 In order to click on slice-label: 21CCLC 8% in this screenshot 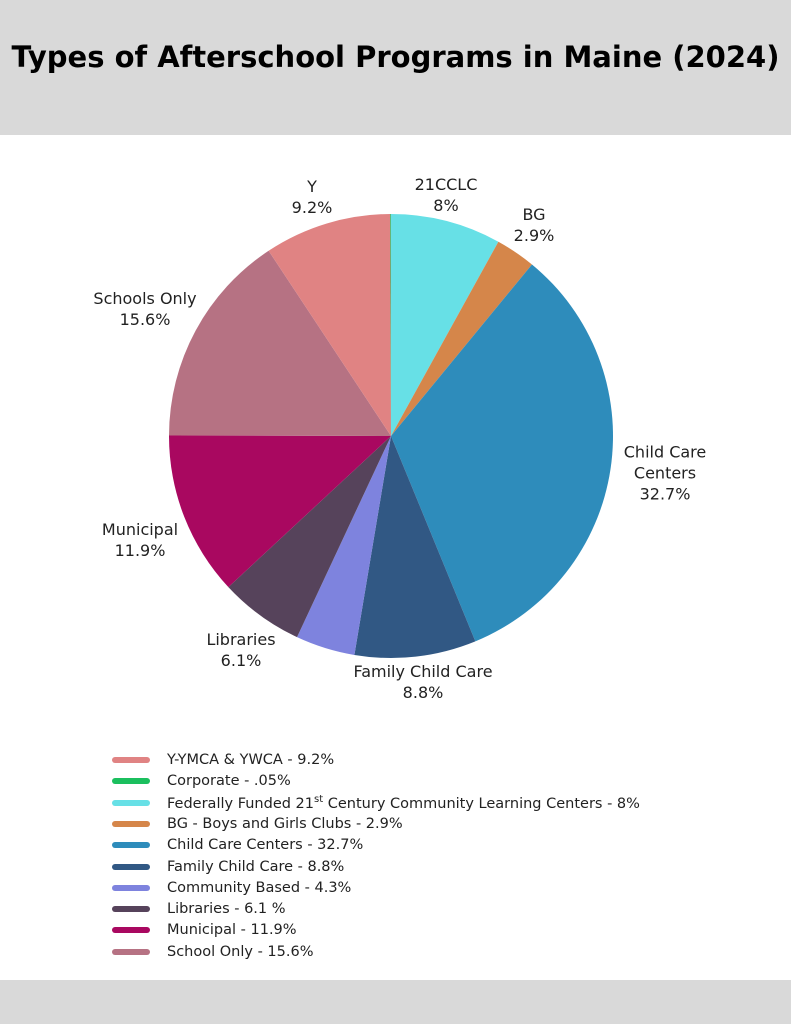, I will do `click(446, 195)`.